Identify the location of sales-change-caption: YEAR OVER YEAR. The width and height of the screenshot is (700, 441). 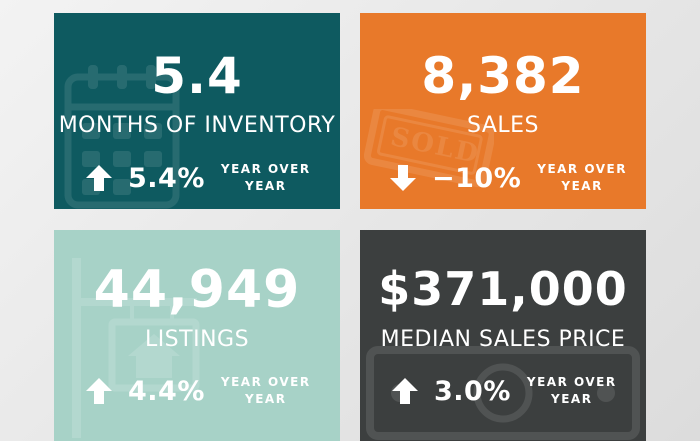
(582, 177).